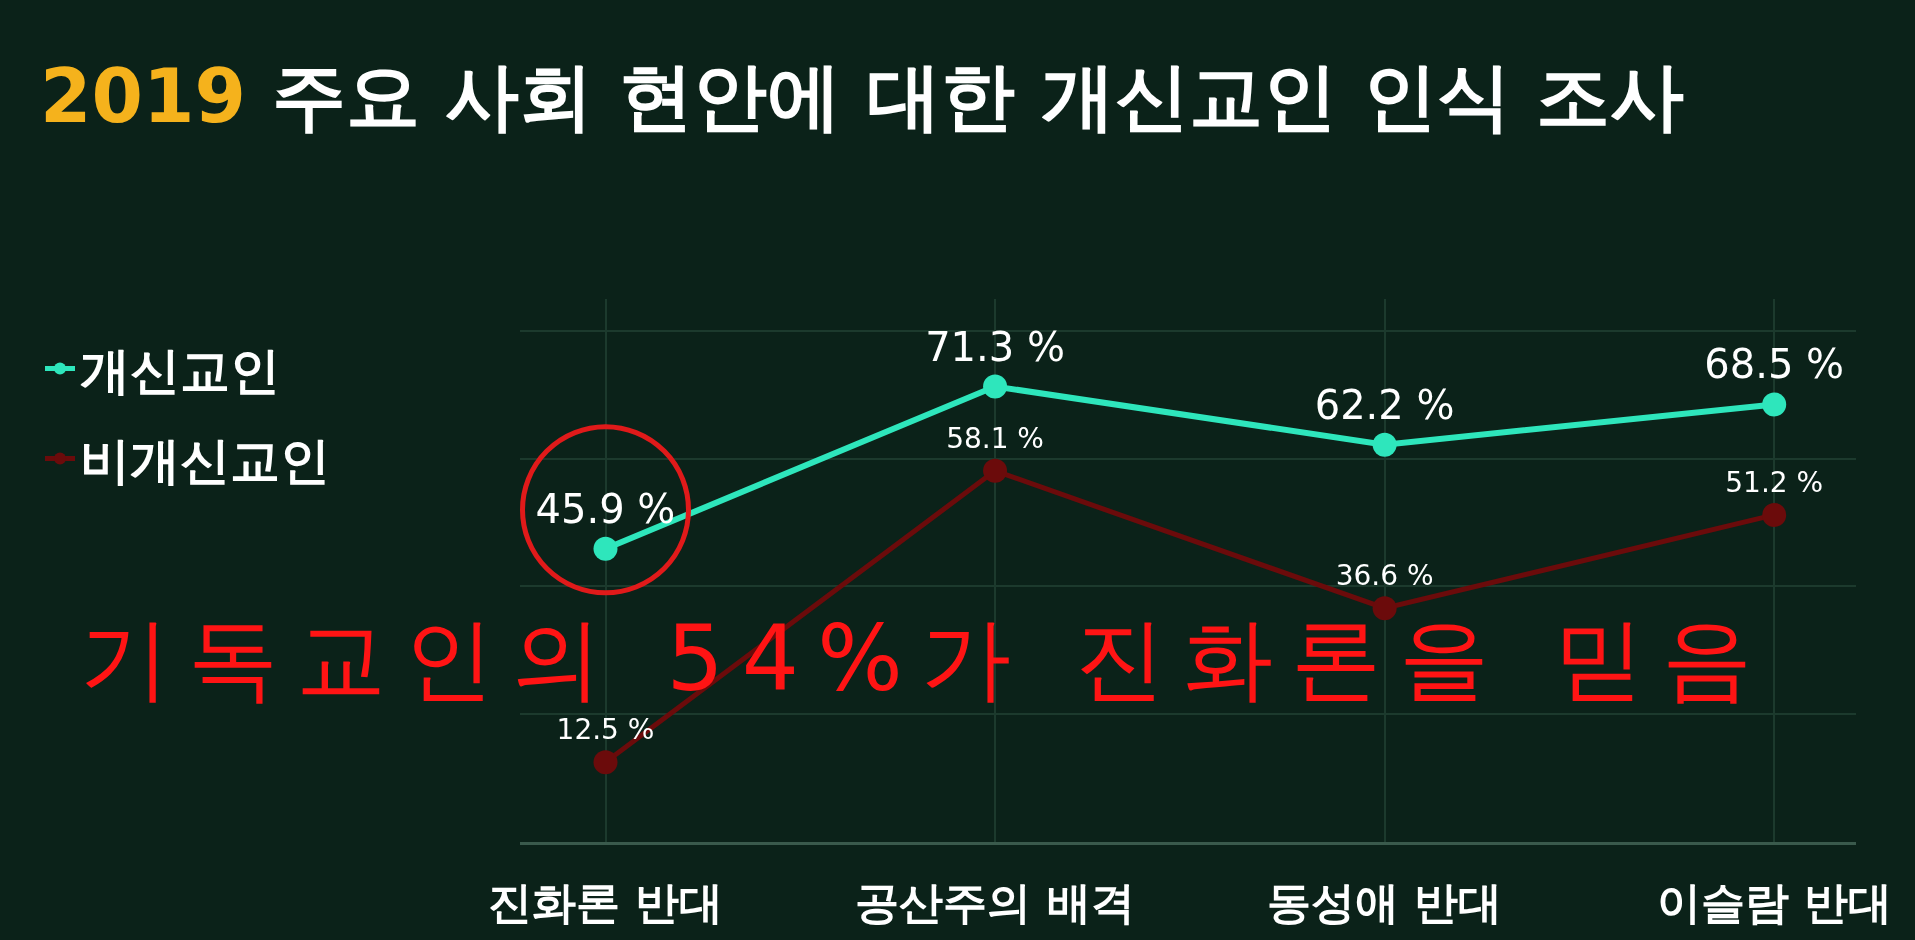 Image resolution: width=1915 pixels, height=940 pixels. What do you see at coordinates (1774, 364) in the screenshot?
I see `data-label: 68.5 %` at bounding box center [1774, 364].